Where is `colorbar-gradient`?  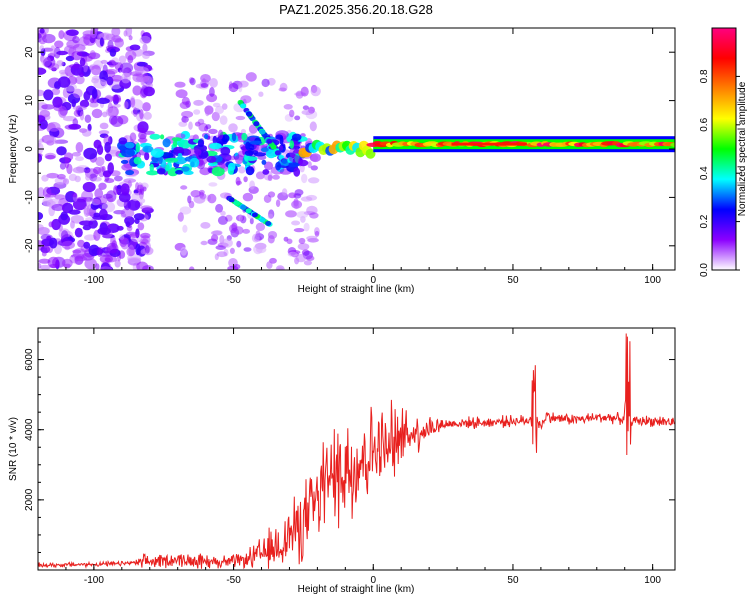
colorbar-gradient is located at coordinates (724, 149).